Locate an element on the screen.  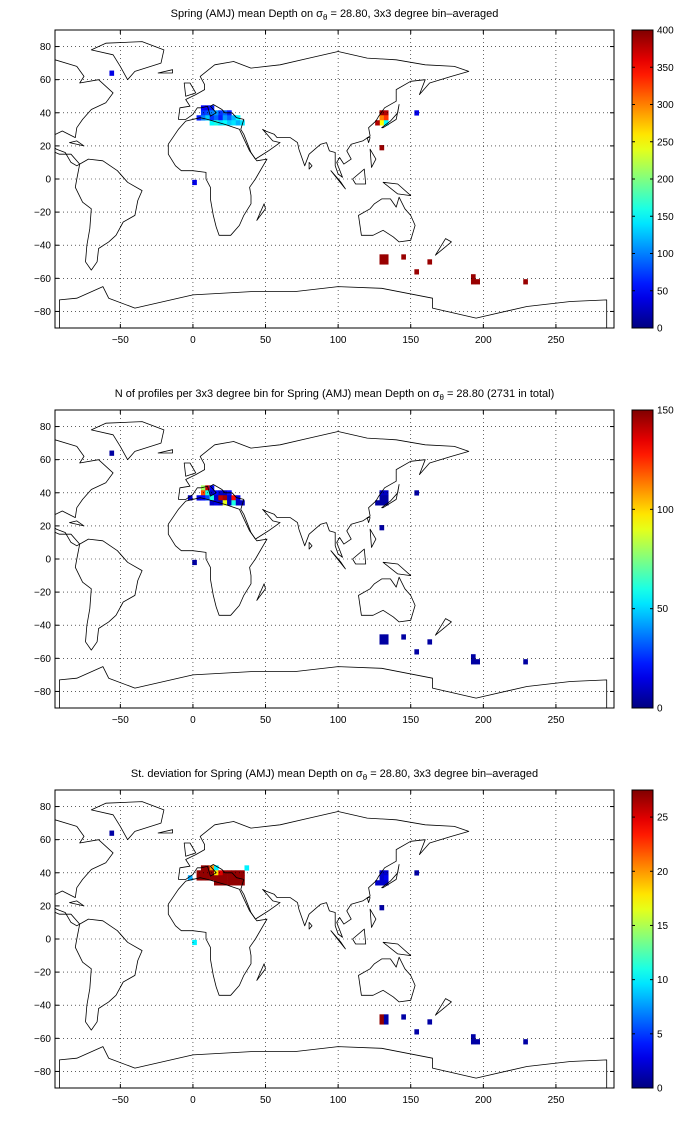
y-tick-label: 40 is located at coordinates (46, 493).